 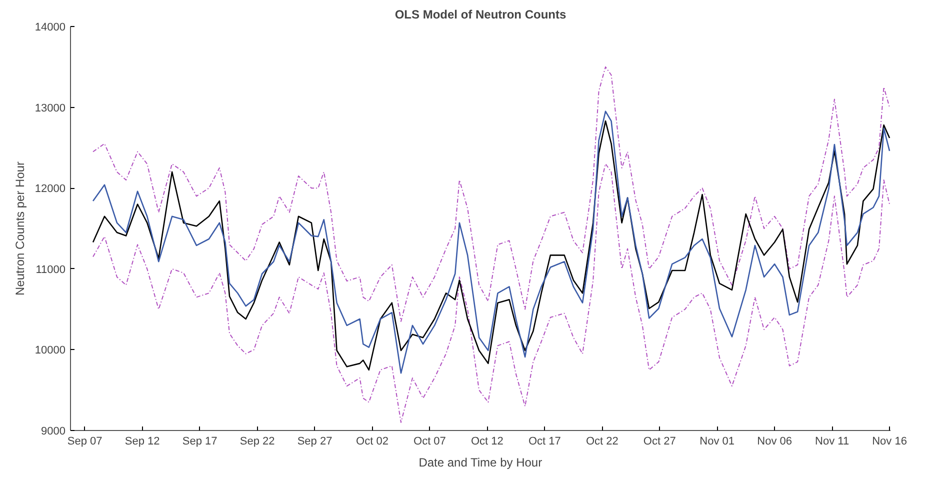 I want to click on y-tick-label: 12000, so click(x=50, y=189).